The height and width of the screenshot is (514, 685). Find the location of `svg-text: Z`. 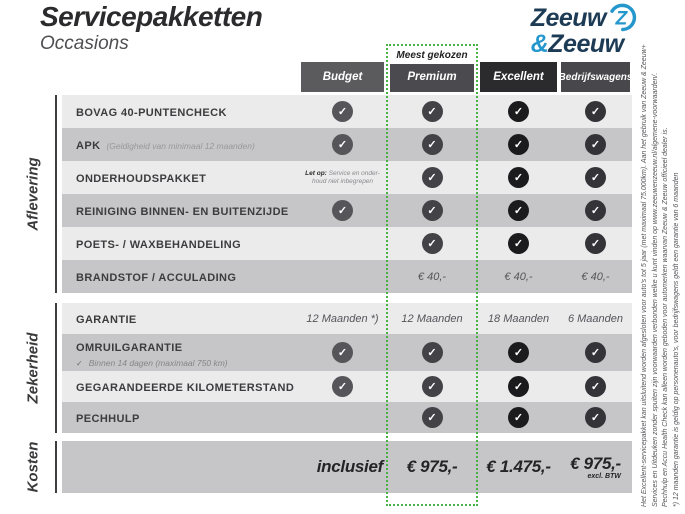

svg-text: Z is located at coordinates (622, 19).